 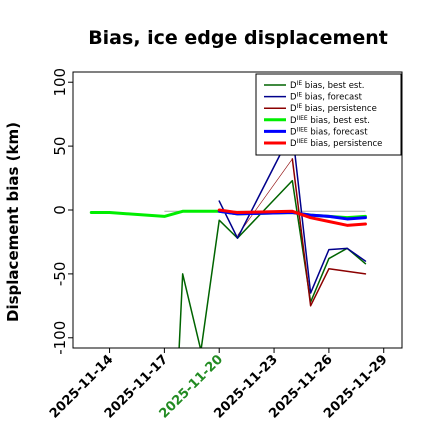 I want to click on legend-label: DIE bias, forecast, so click(x=326, y=97).